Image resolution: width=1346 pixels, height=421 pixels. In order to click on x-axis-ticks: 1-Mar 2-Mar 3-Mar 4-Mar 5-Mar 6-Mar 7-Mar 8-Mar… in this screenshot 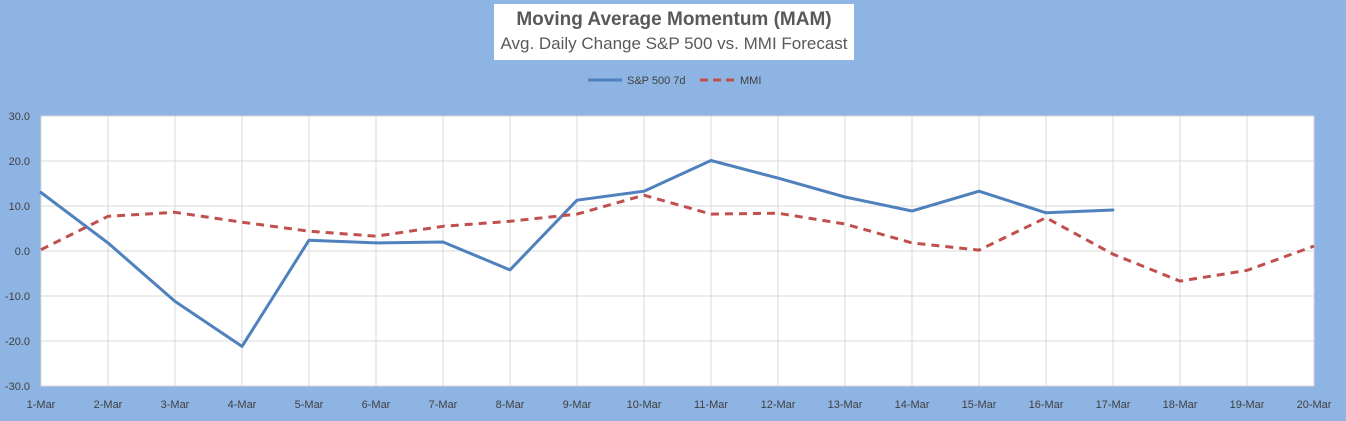, I will do `click(679, 405)`.